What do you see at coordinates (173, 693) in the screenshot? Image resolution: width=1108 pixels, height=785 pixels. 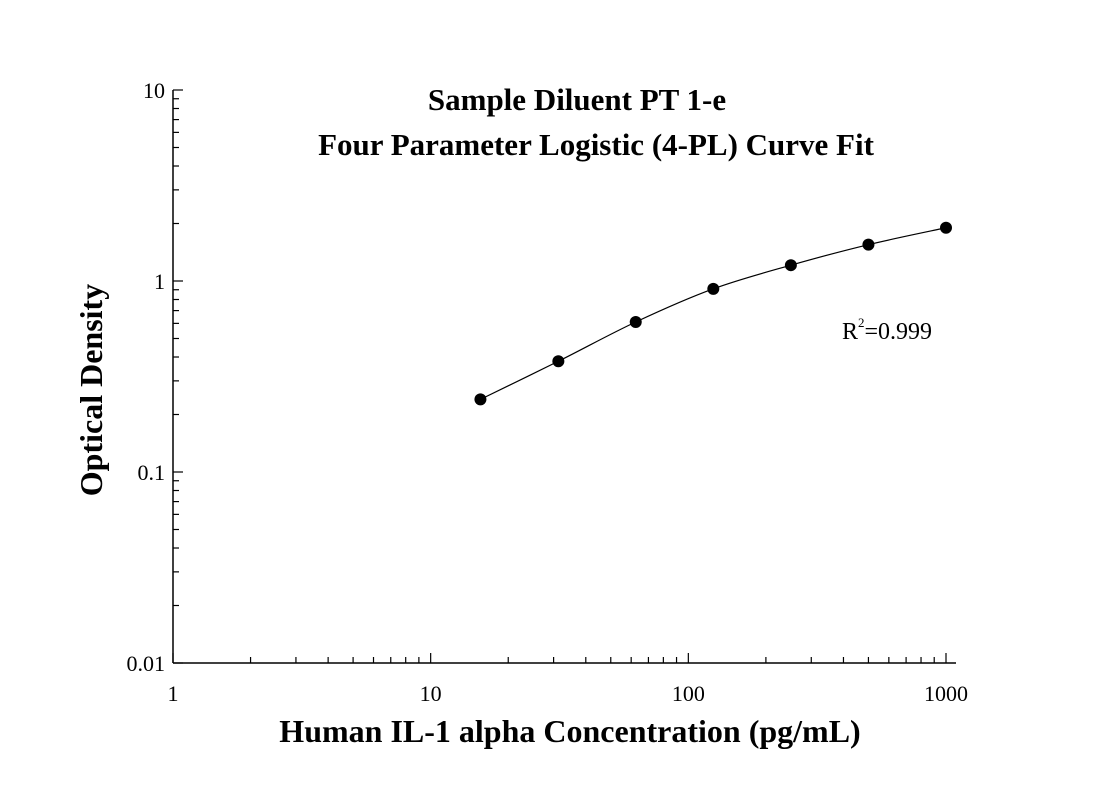 I see `x-tick-label: 1` at bounding box center [173, 693].